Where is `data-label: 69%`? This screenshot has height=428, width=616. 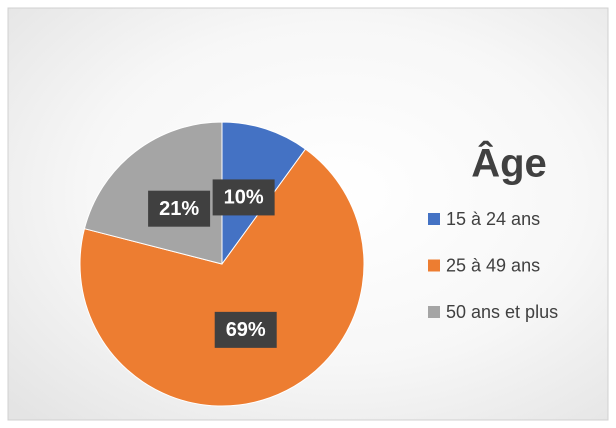
data-label: 69% is located at coordinates (246, 330).